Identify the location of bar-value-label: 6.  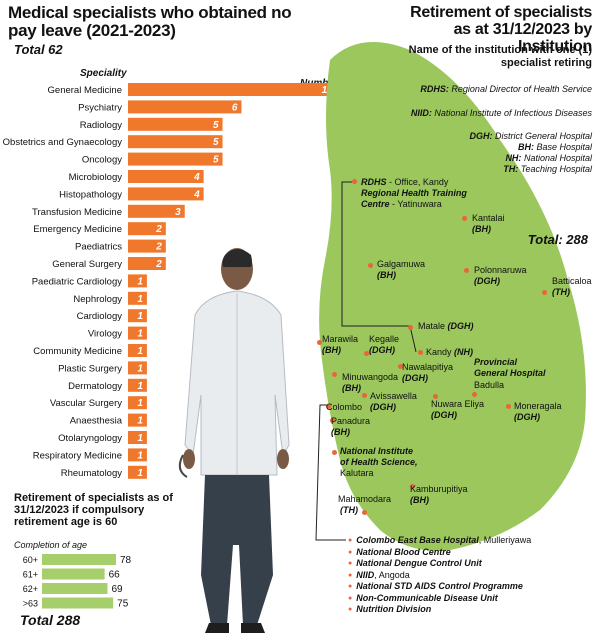
(235, 107).